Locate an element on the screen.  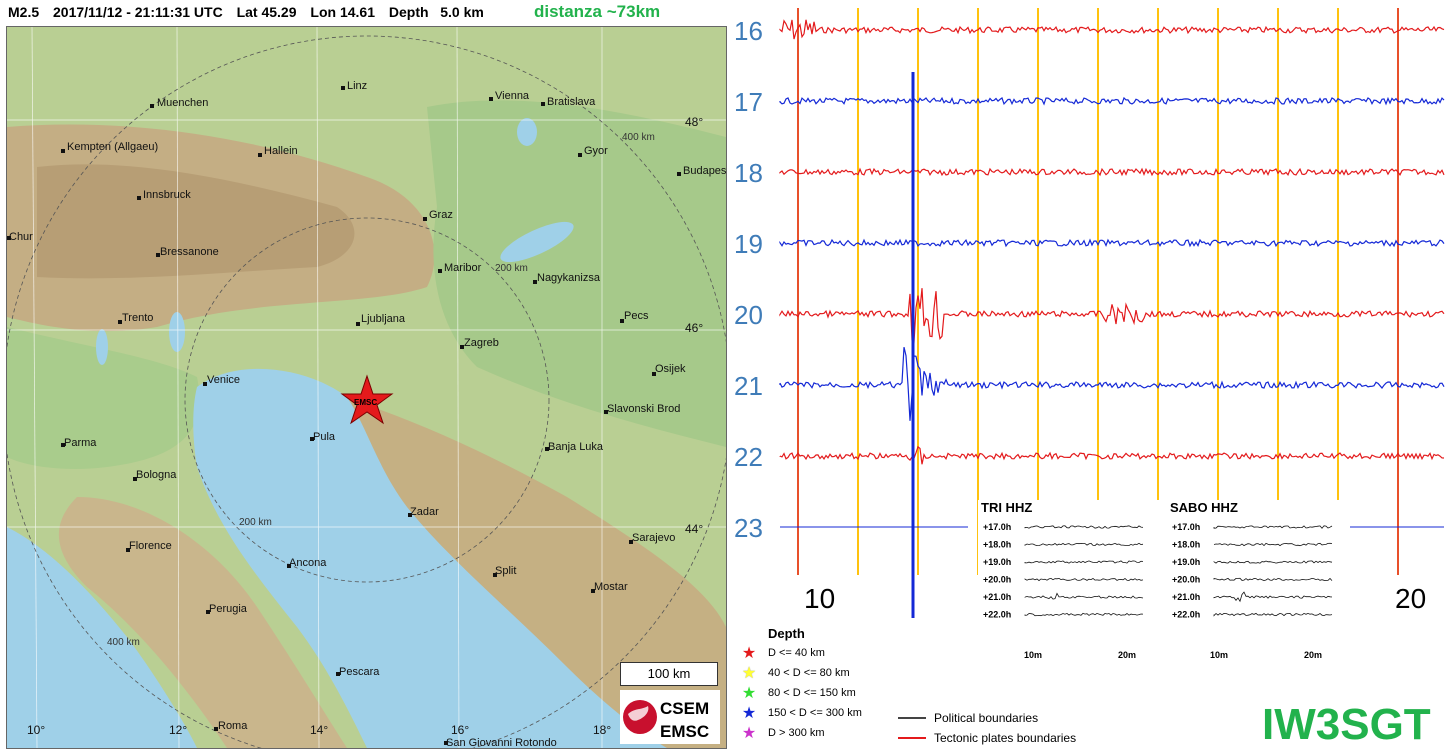
event-lat: Lat 45.29 is located at coordinates (266, 12).